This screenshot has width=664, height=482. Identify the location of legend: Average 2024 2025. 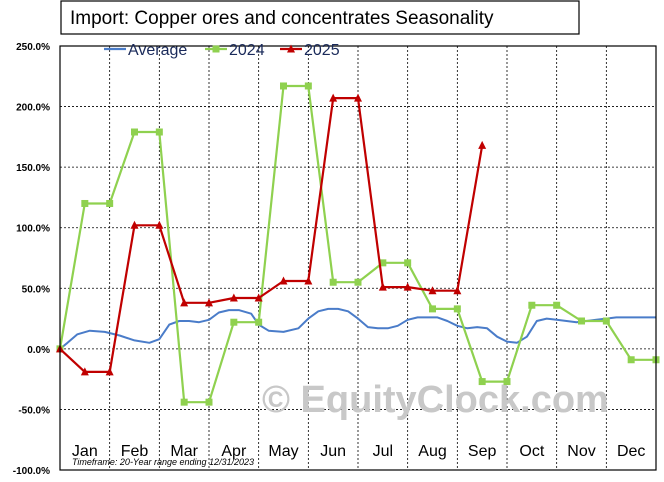
(222, 50).